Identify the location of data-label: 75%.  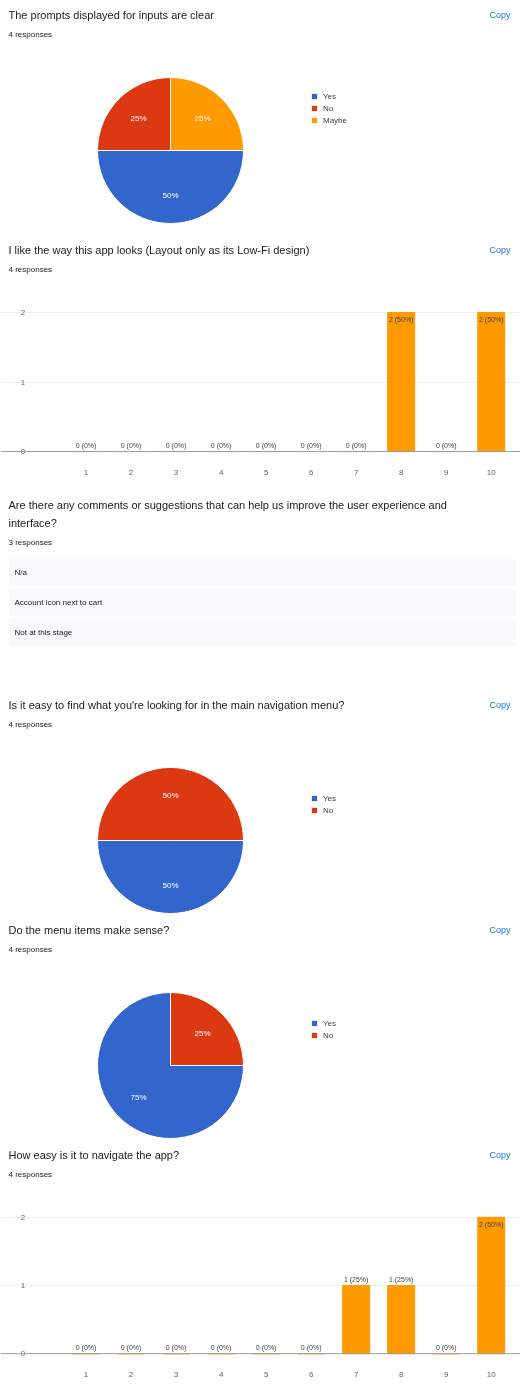
(138, 1097).